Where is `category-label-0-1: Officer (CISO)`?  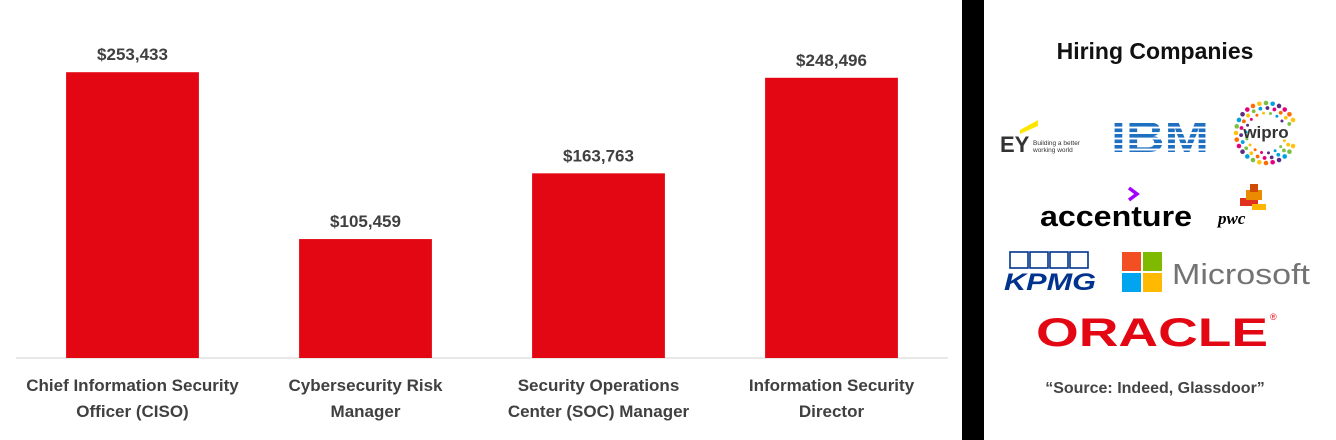 category-label-0-1: Officer (CISO) is located at coordinates (132, 411).